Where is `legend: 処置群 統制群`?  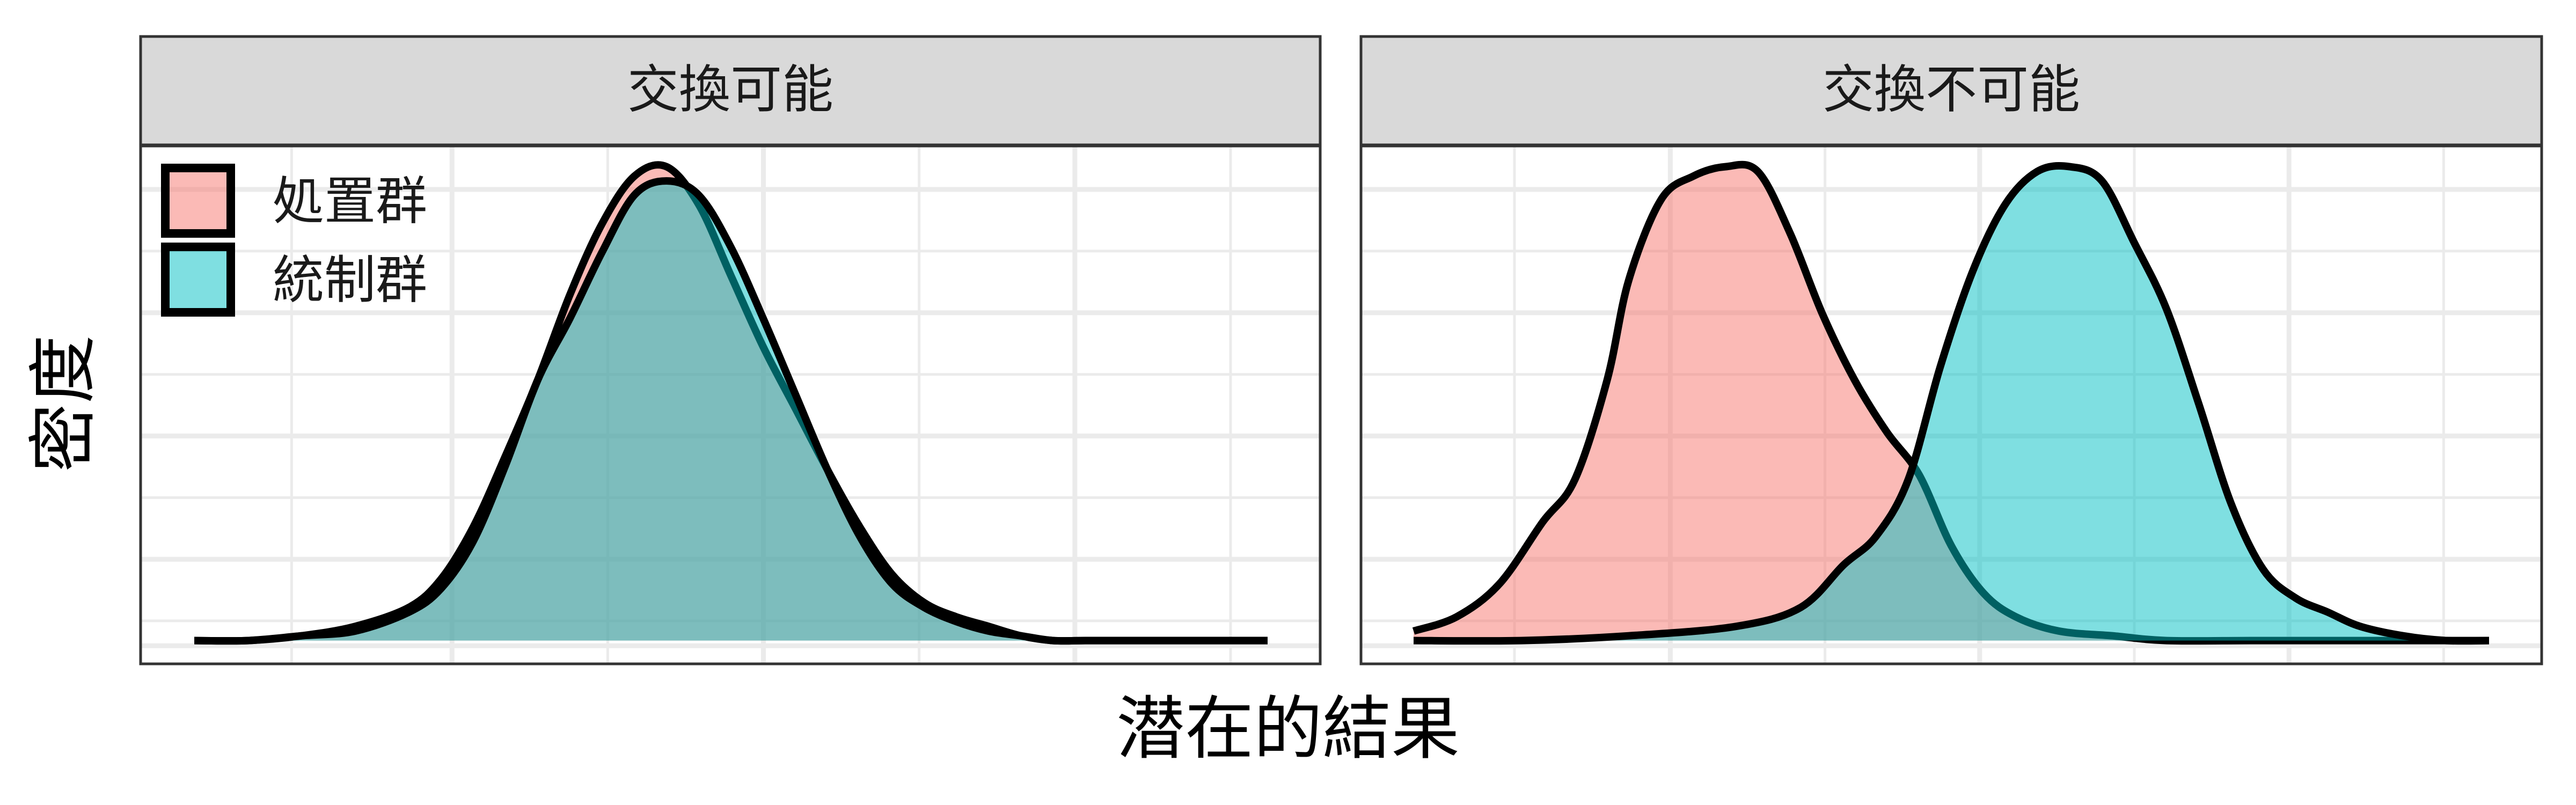
legend: 処置群 統制群 is located at coordinates (294, 240).